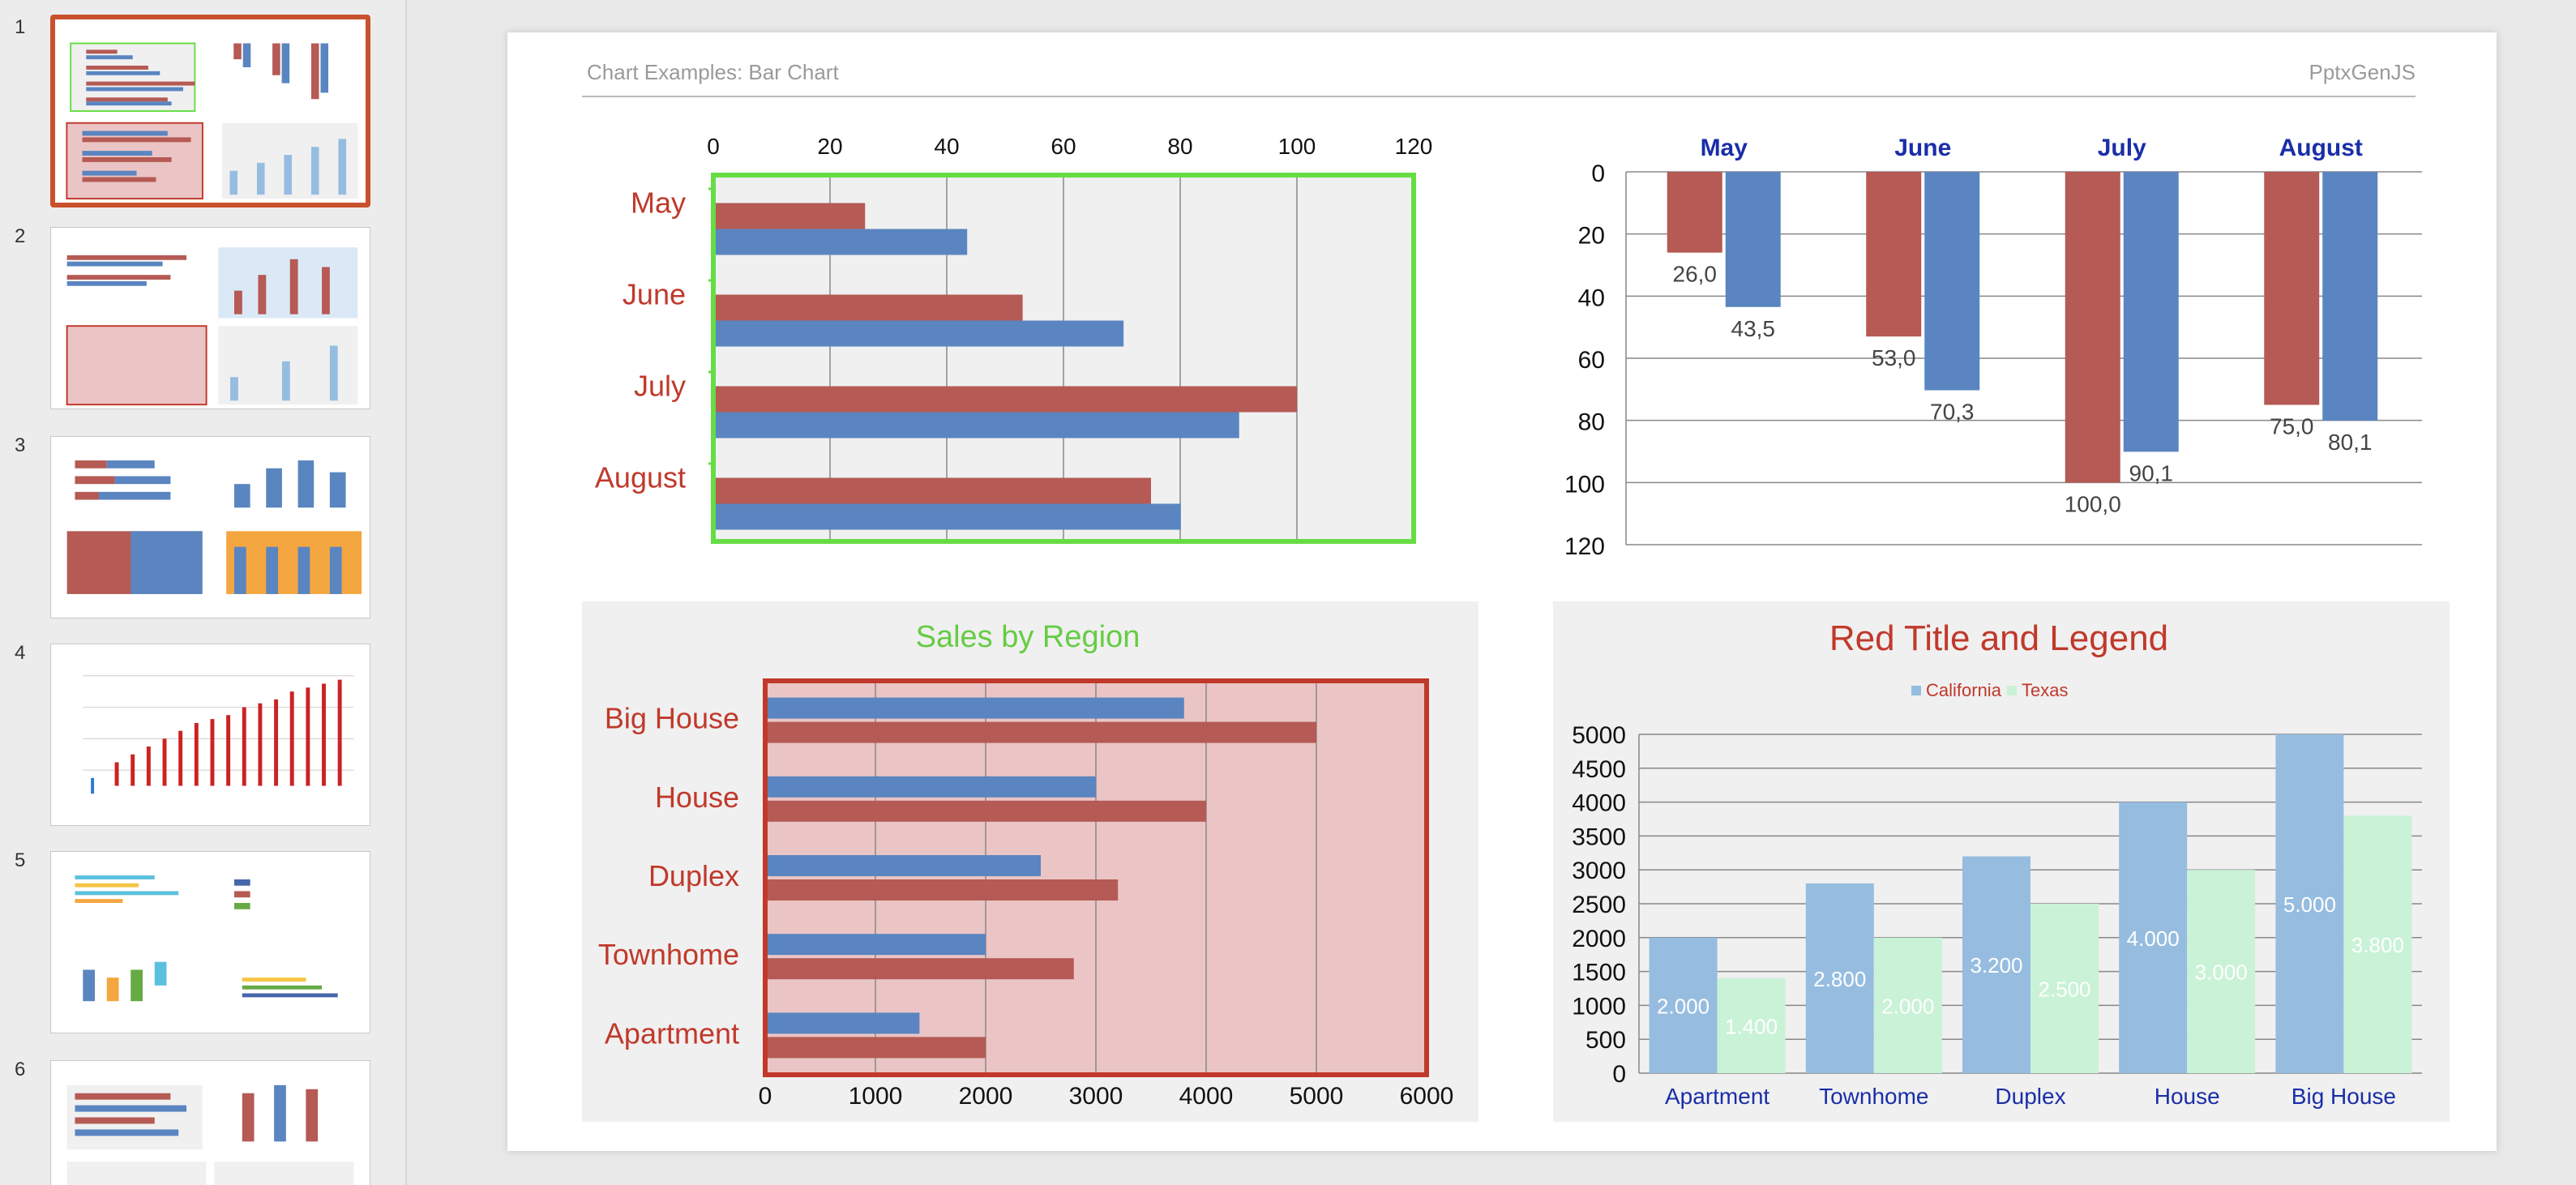  What do you see at coordinates (2045, 690) in the screenshot?
I see `legend-label: Texas` at bounding box center [2045, 690].